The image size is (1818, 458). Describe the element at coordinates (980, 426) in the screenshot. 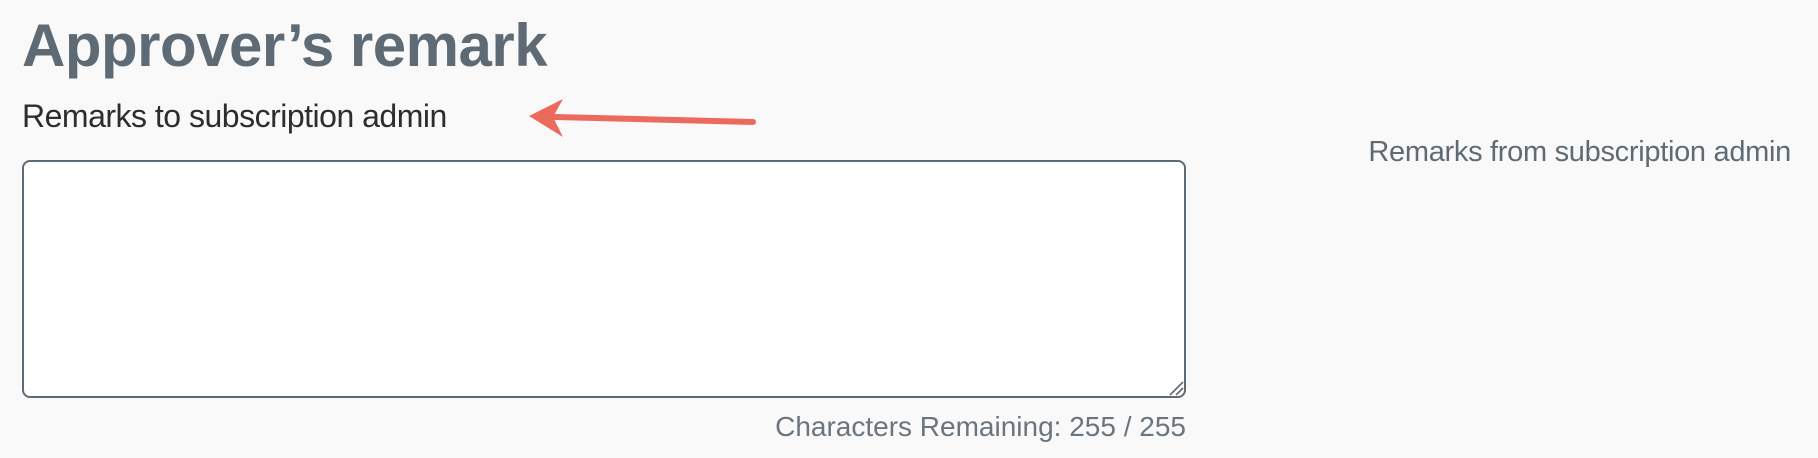

I see `characters-remaining-counter: Characters Remaining: 255 / 255` at that location.